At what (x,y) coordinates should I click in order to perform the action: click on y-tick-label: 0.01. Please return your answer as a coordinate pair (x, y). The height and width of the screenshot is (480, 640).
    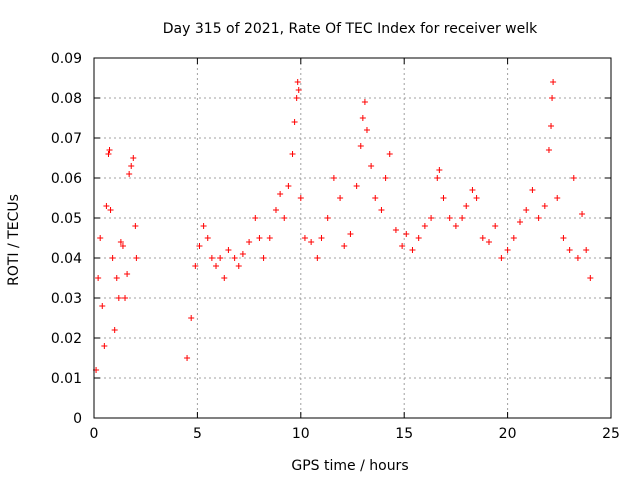
    Looking at the image, I should click on (66, 379).